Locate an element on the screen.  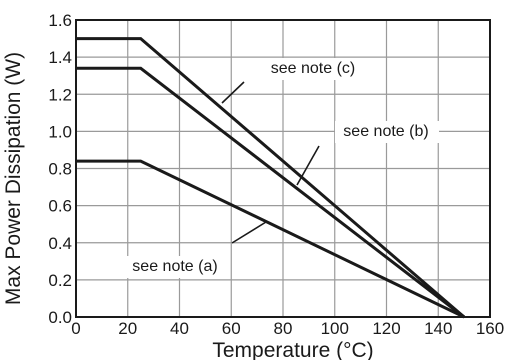
note-label: see note (b) is located at coordinates (385, 131).